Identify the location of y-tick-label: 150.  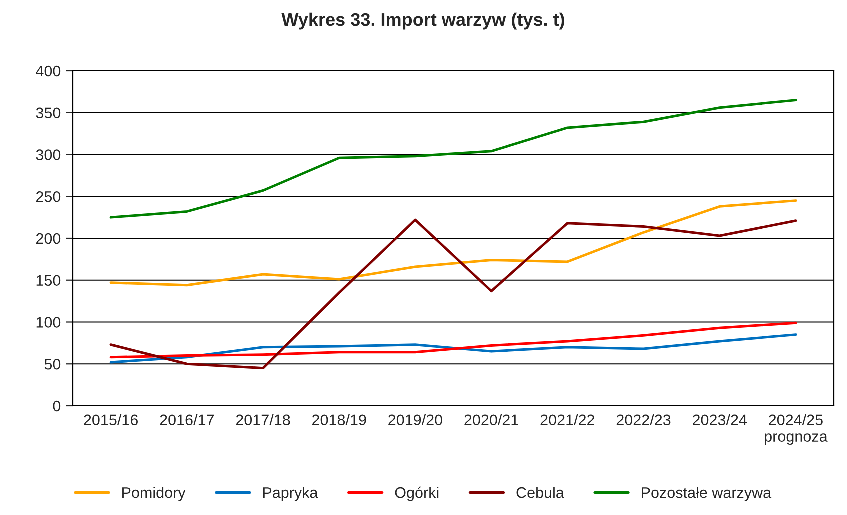
(48, 280).